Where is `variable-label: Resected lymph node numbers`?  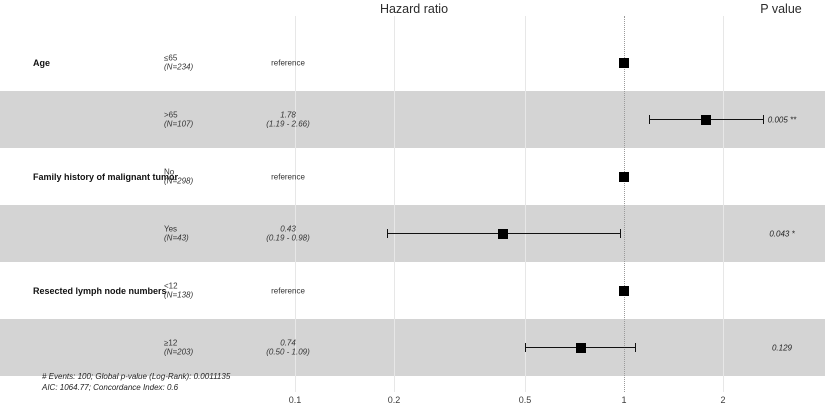
variable-label: Resected lymph node numbers is located at coordinates (100, 290).